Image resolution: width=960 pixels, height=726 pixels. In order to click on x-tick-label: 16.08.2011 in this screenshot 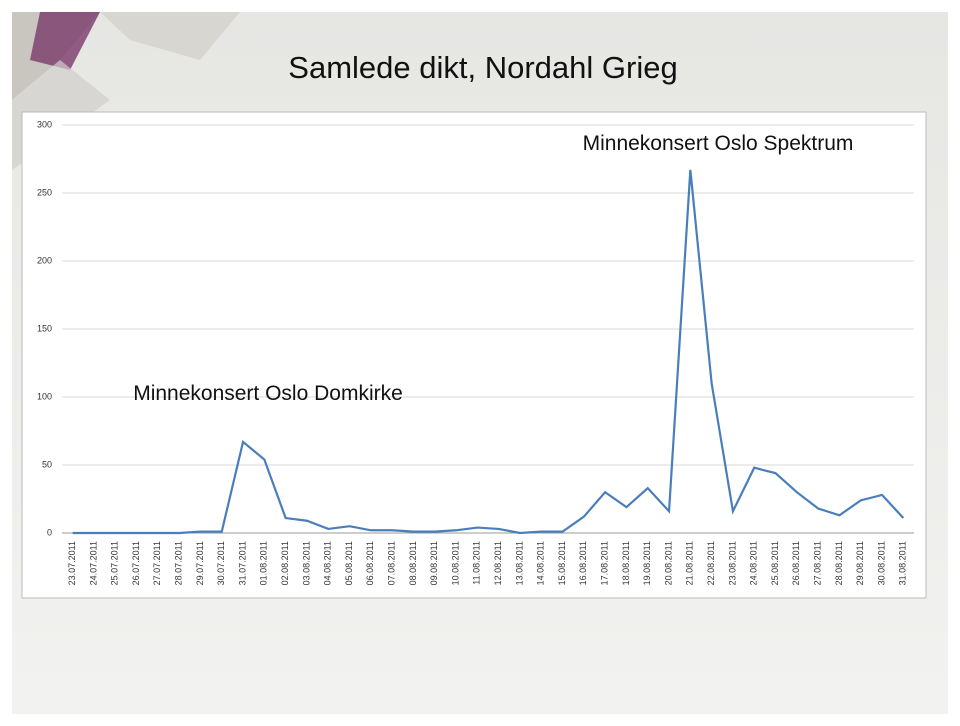, I will do `click(583, 563)`.